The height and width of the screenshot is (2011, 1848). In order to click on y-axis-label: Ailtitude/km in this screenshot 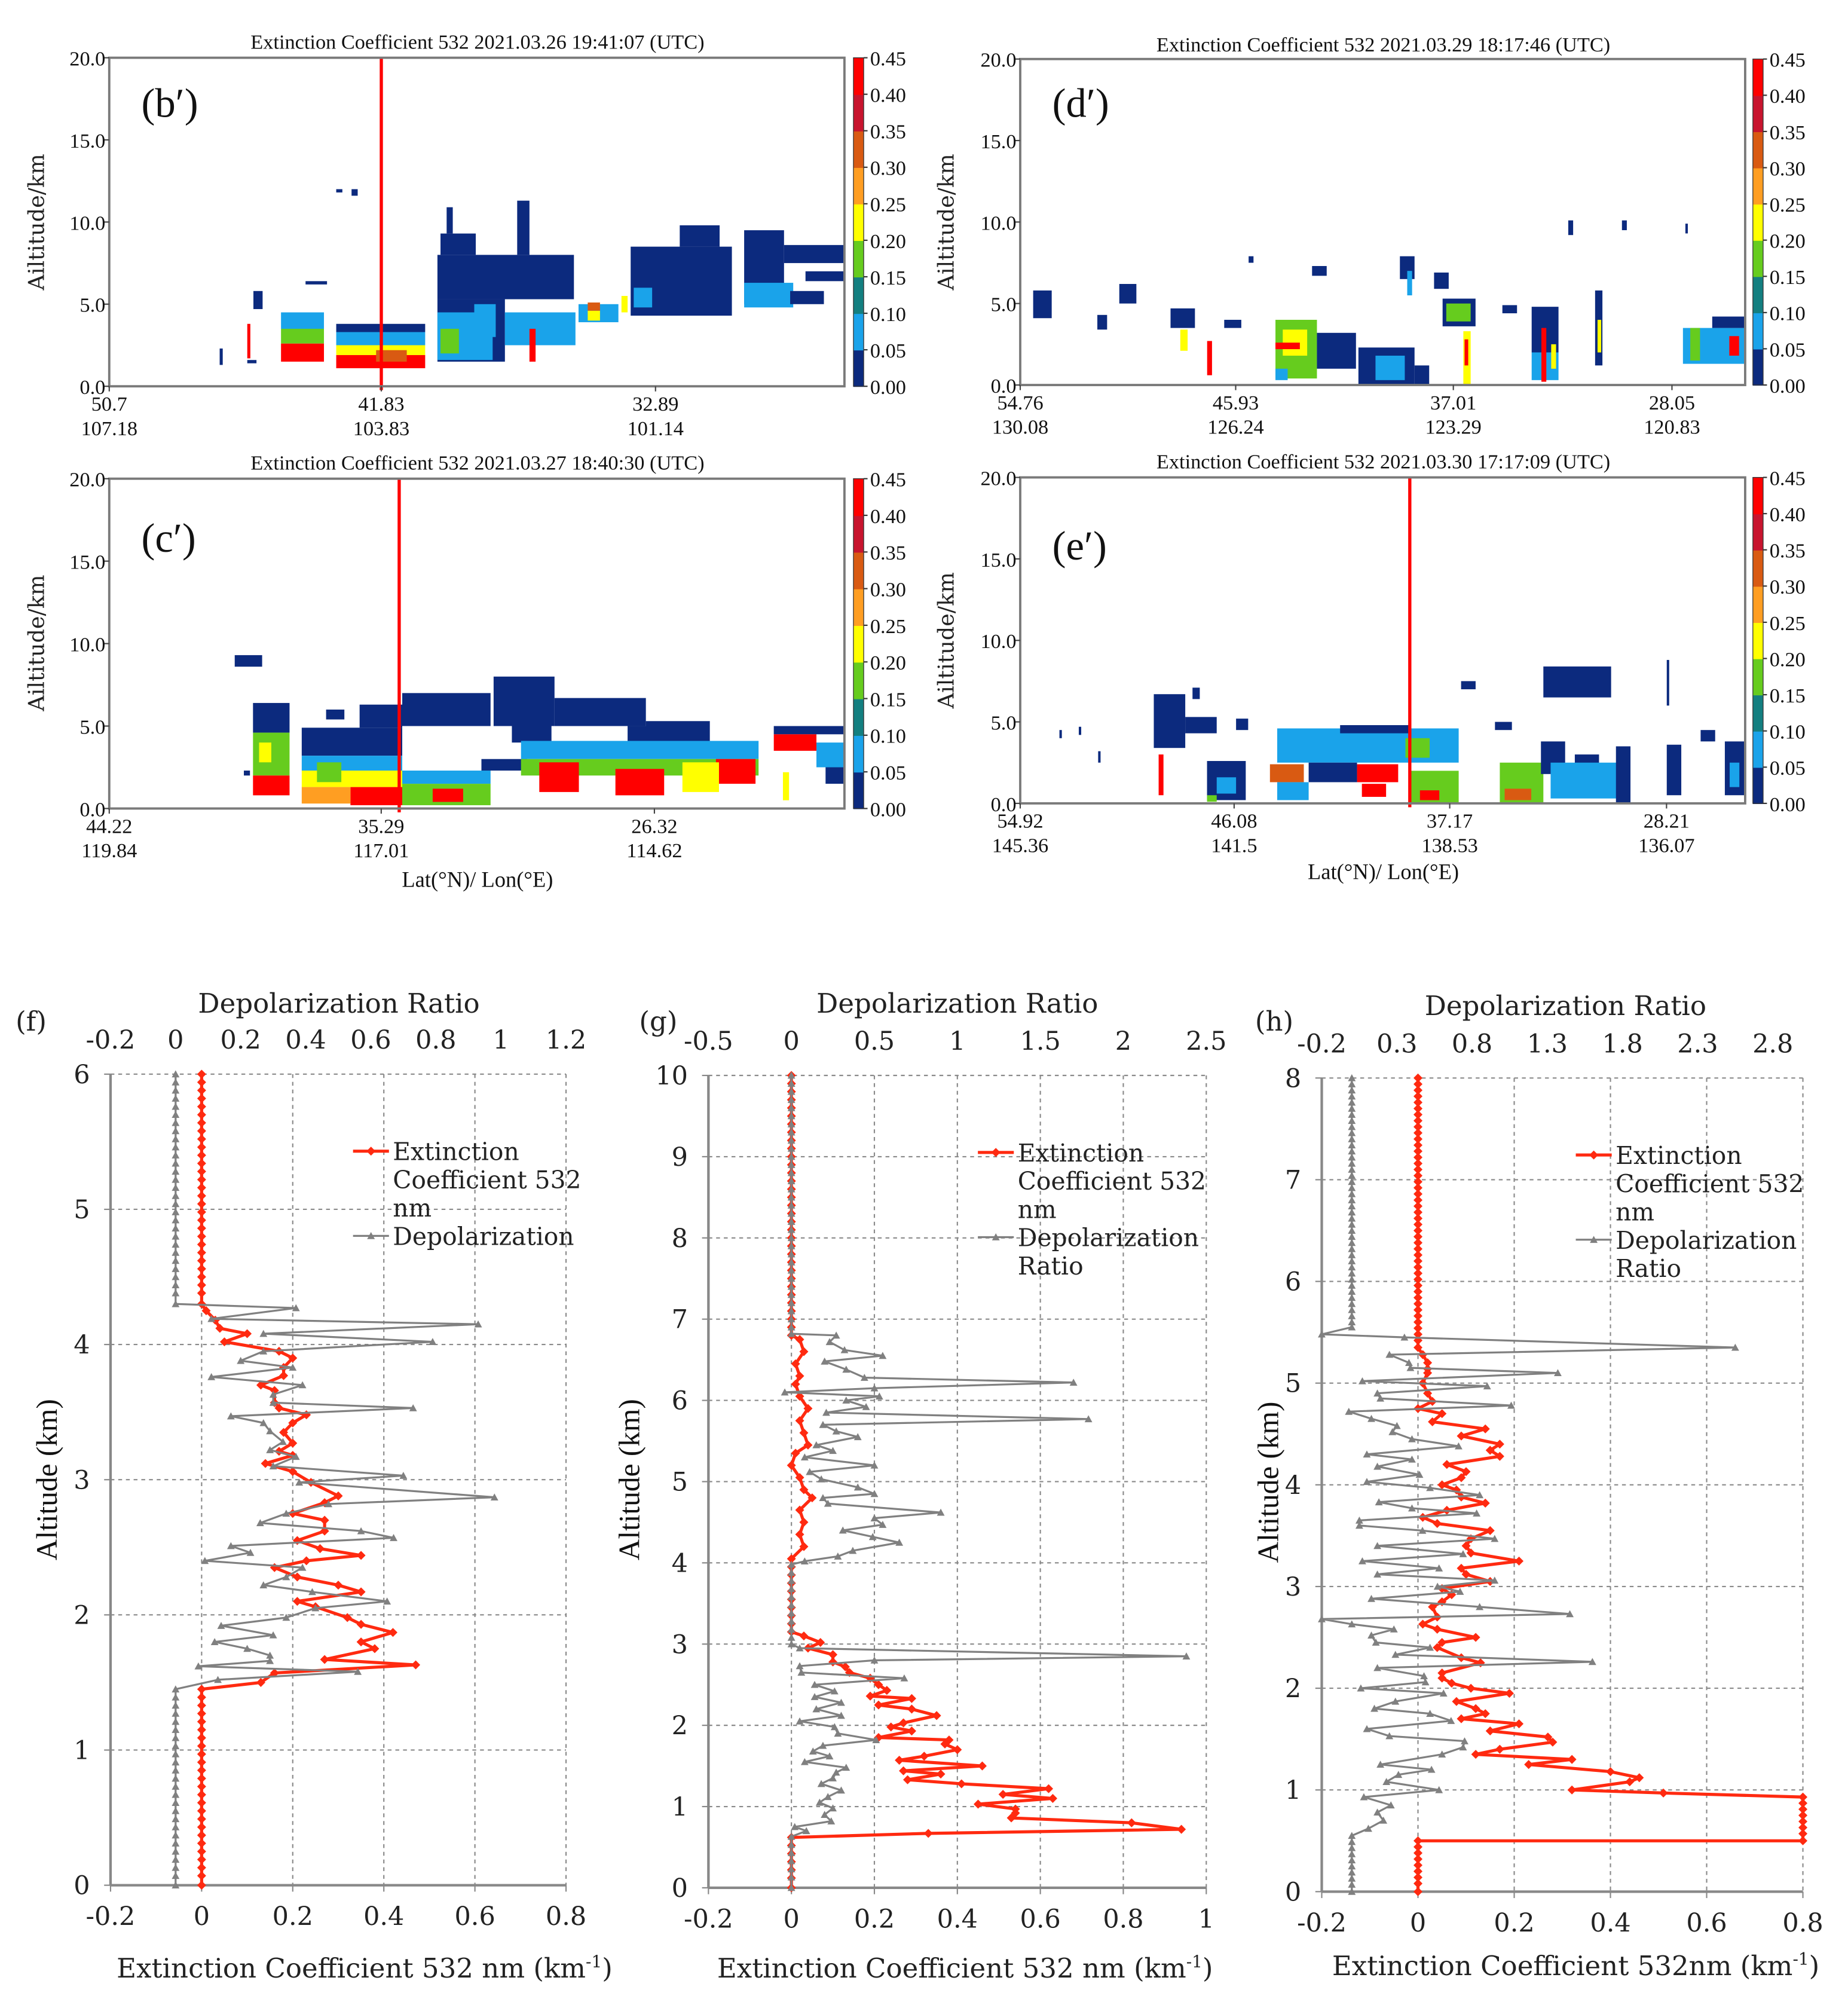, I will do `click(946, 222)`.